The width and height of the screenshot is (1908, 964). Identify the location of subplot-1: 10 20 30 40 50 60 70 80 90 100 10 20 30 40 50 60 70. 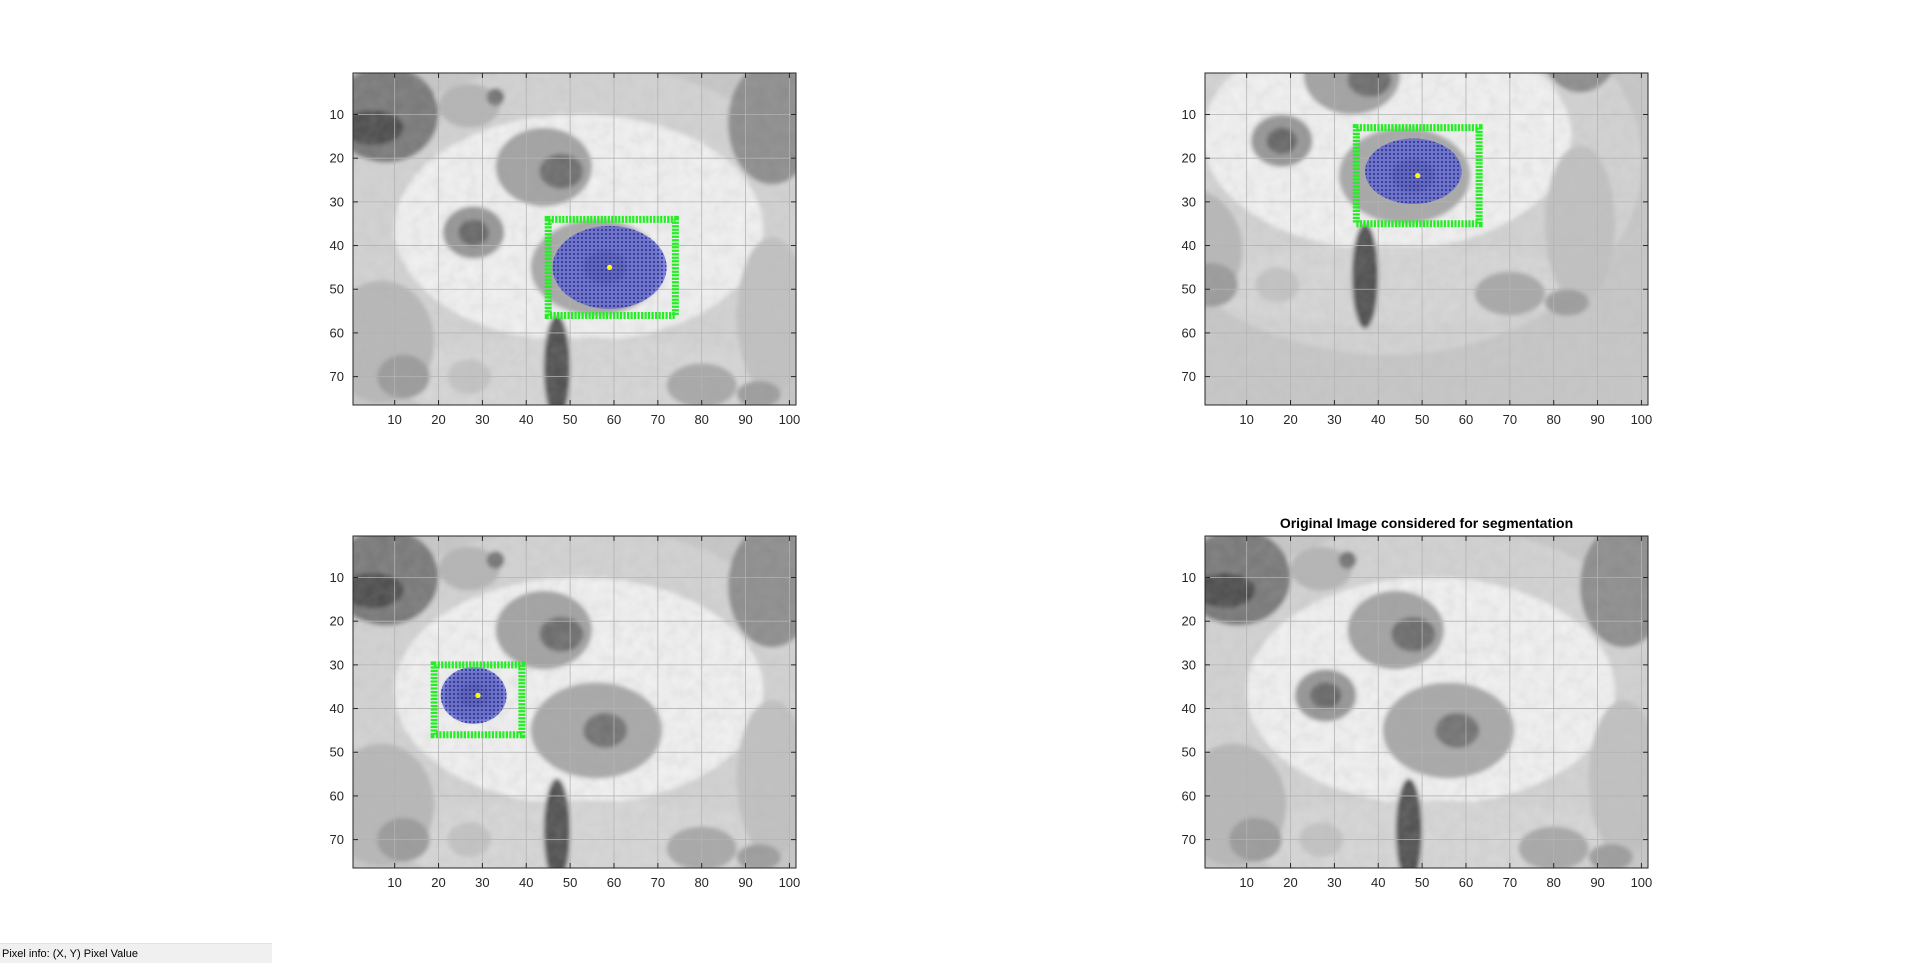
(565, 249).